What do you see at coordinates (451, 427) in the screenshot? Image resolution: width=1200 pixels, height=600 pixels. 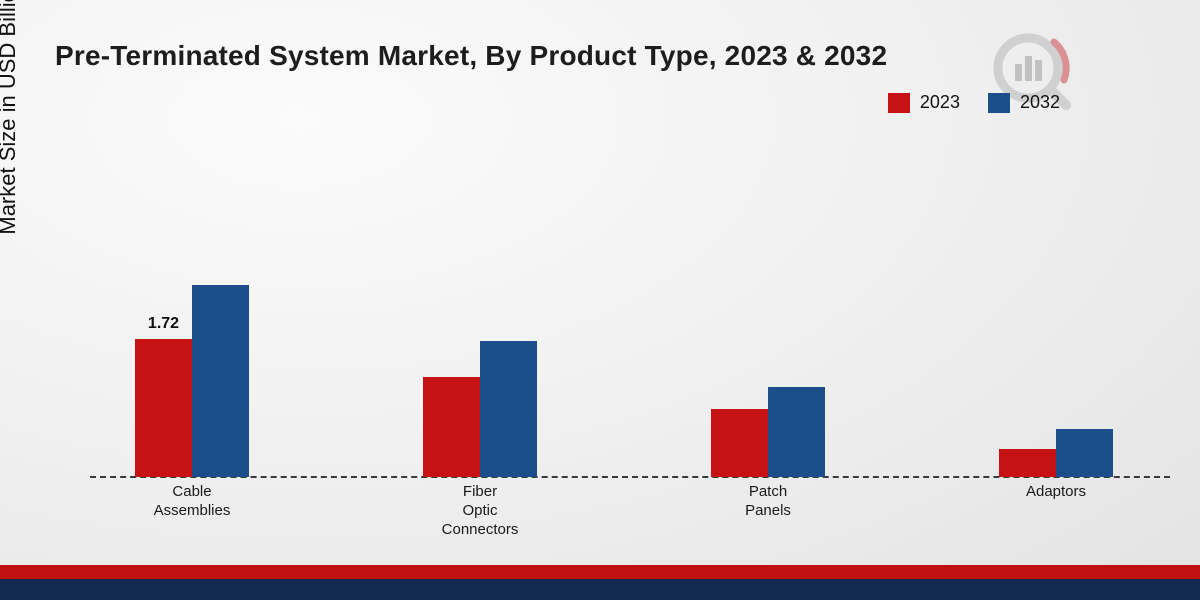 I see `bar-2023-fiber-optic-connectors` at bounding box center [451, 427].